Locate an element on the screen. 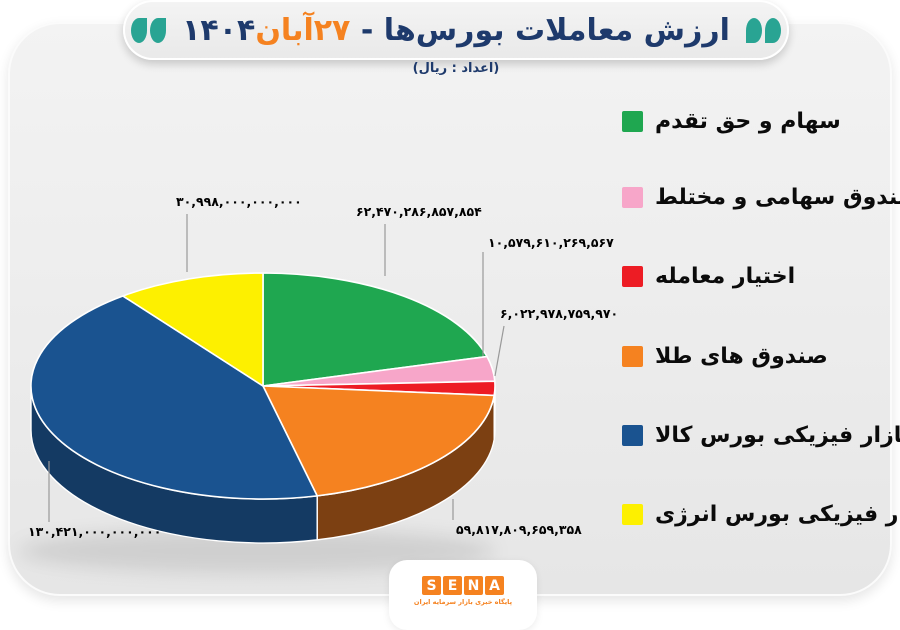 The width and height of the screenshot is (900, 630). title-date: ۲۷آبان is located at coordinates (303, 30).